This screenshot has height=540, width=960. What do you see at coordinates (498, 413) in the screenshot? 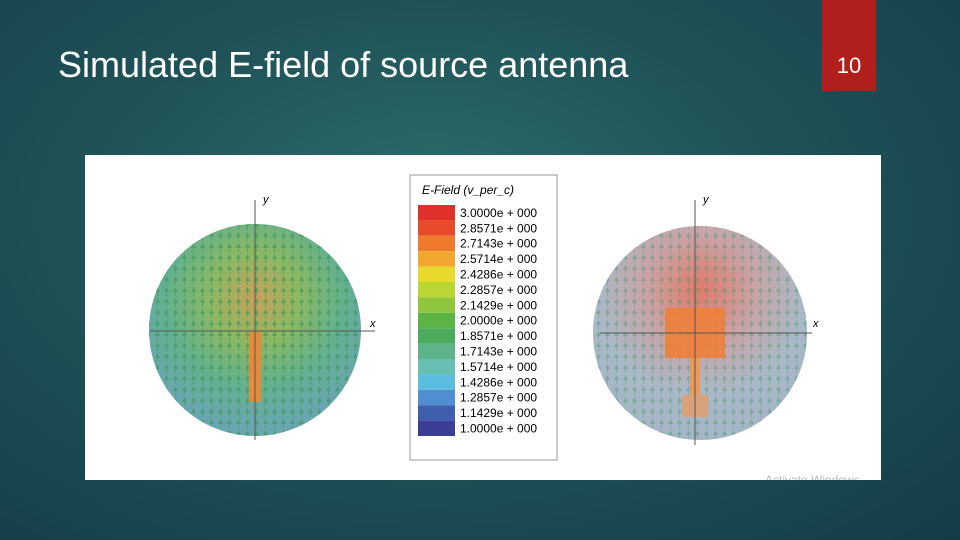
I see `legend-label: 1.1429e + 000` at bounding box center [498, 413].